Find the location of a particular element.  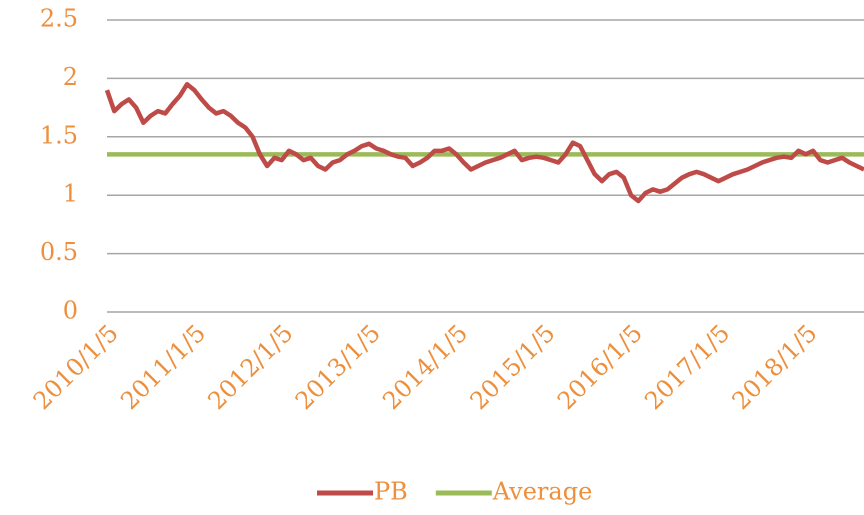

y-tick-label: 1 is located at coordinates (70, 194).